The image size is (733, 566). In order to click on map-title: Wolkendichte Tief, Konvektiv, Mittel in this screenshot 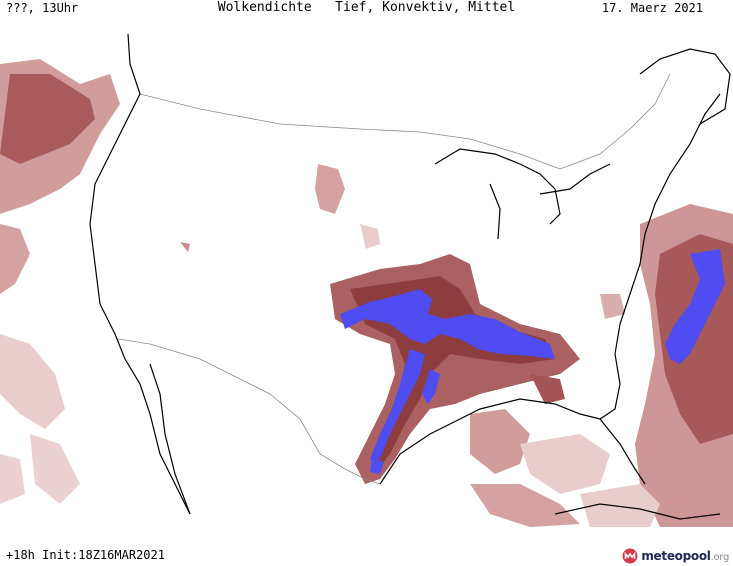, I will do `click(366, 7)`.